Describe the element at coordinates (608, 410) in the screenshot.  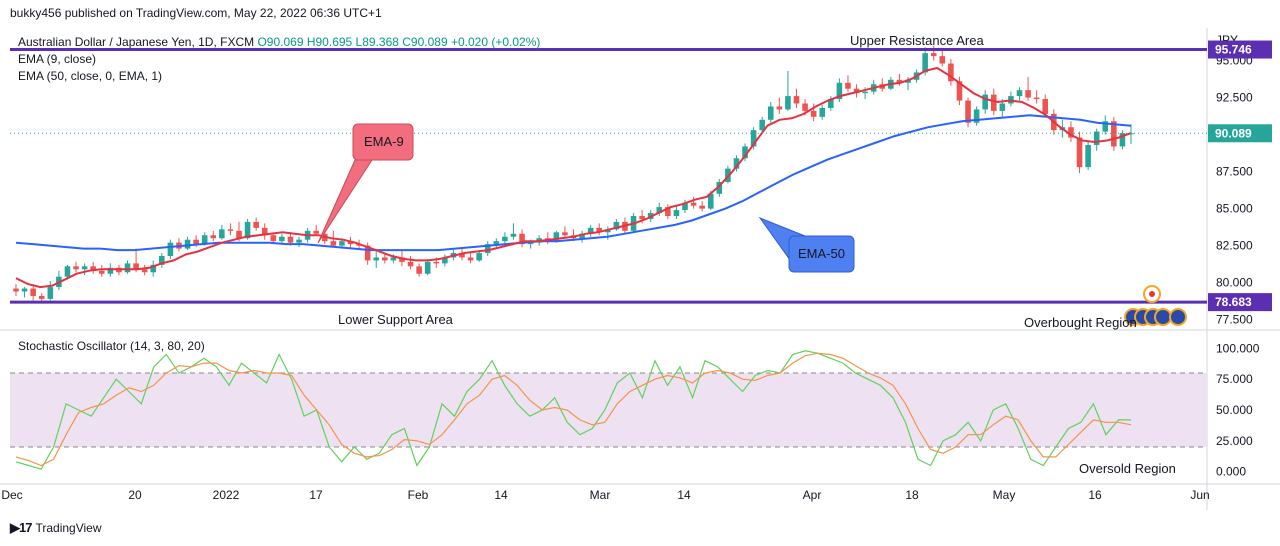
I see `stoch-band-fill` at that location.